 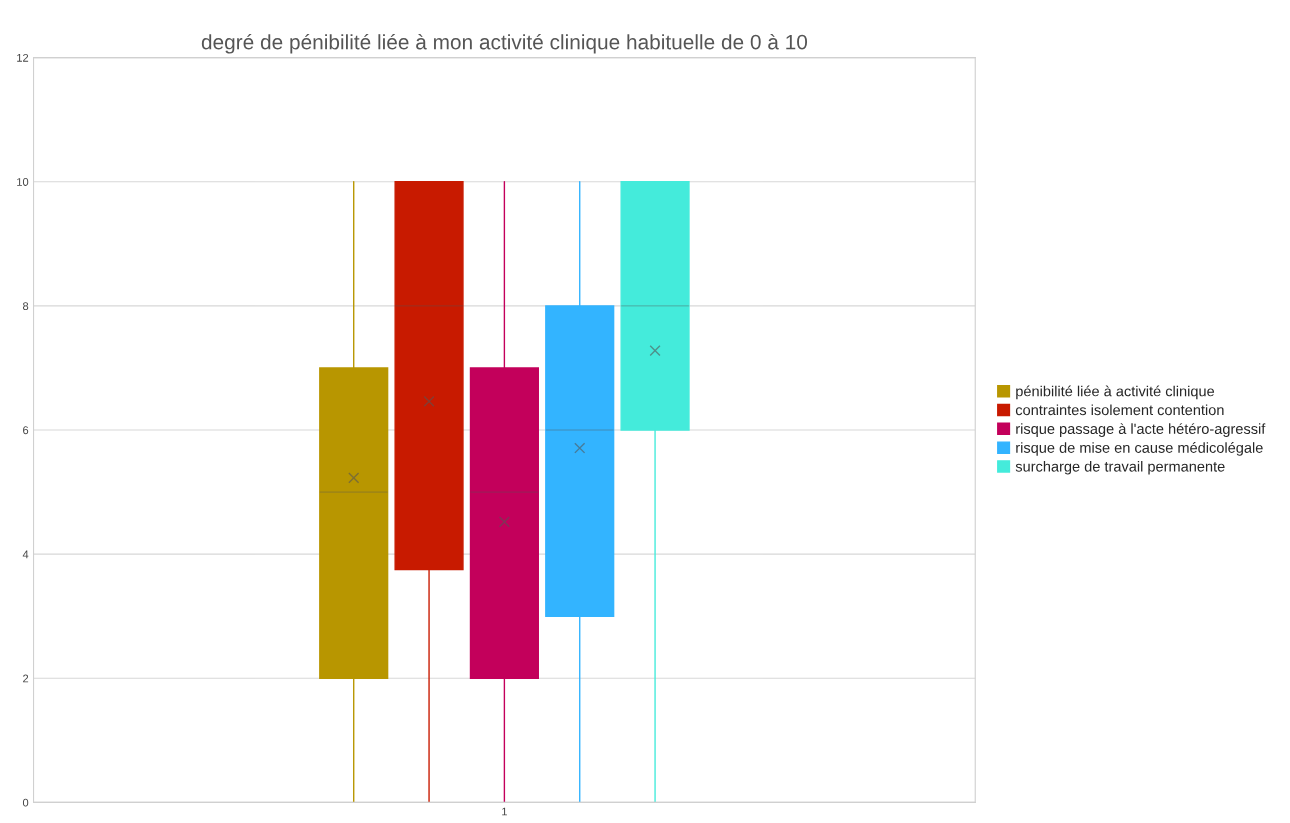 What do you see at coordinates (504, 43) in the screenshot?
I see `chart-title: degré de pénibilité liée à mon activité clinique habituelle de 0 à 10` at bounding box center [504, 43].